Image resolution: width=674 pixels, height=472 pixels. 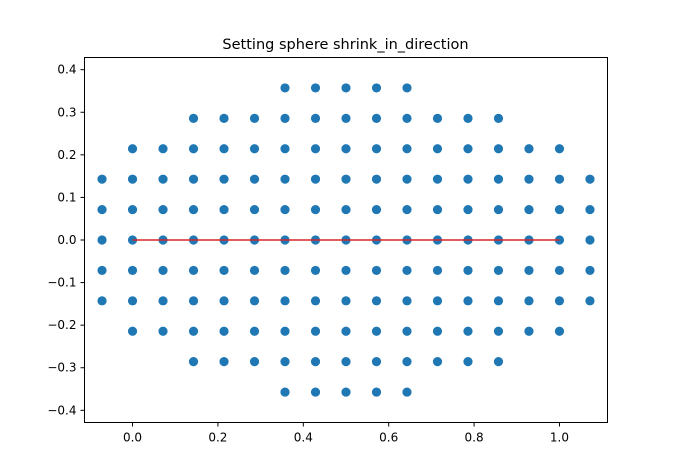 What do you see at coordinates (346, 433) in the screenshot?
I see `x-axis-ticks: 0.0 0.2 0.4 0.6 0.8 1.0` at bounding box center [346, 433].